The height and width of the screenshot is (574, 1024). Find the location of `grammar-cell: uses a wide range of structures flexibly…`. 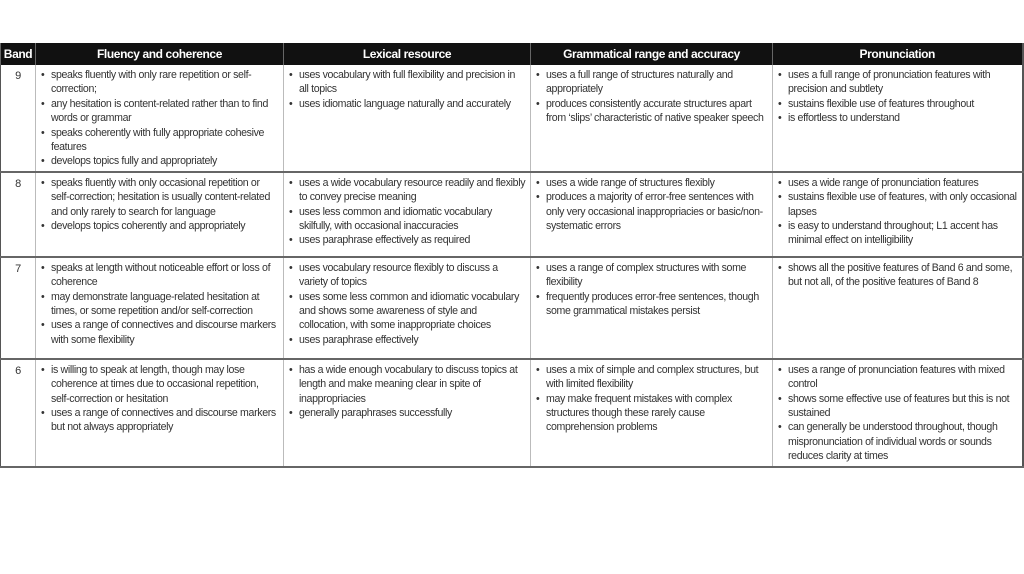

grammar-cell: uses a wide range of structures flexibly… is located at coordinates (651, 214).